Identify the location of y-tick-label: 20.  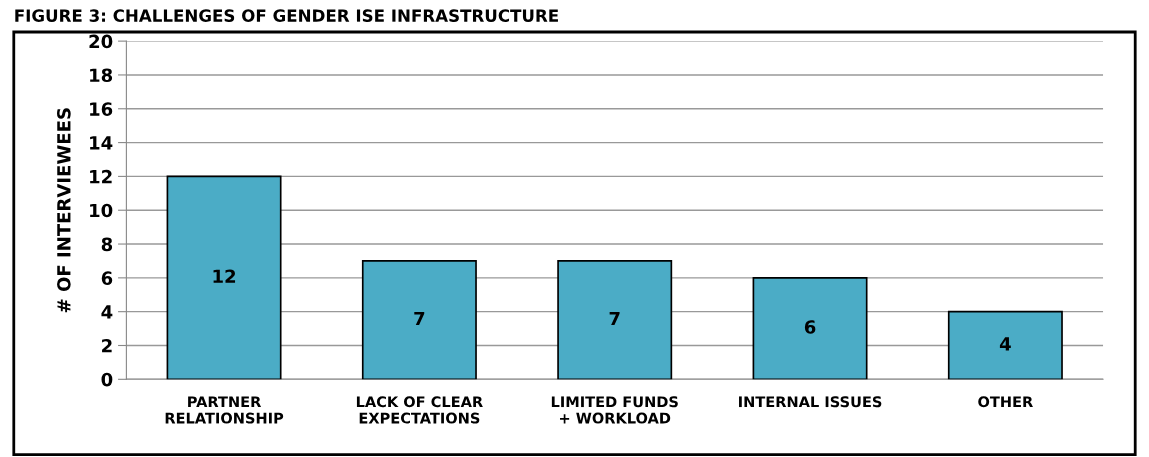
(101, 41).